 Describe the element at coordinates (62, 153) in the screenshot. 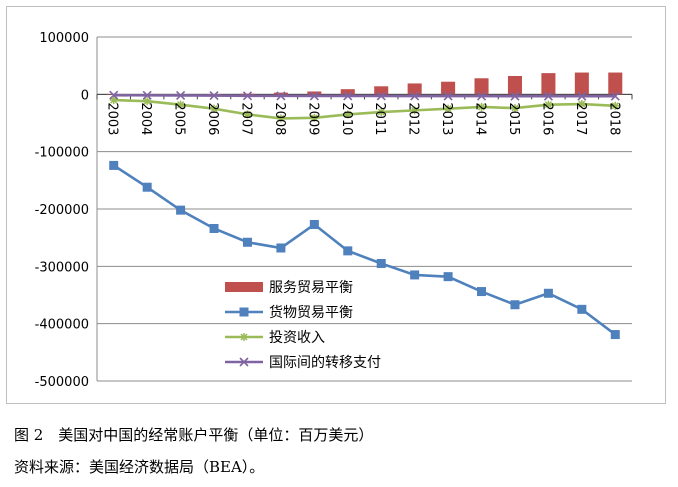

I see `y-tick-label: -100000` at that location.